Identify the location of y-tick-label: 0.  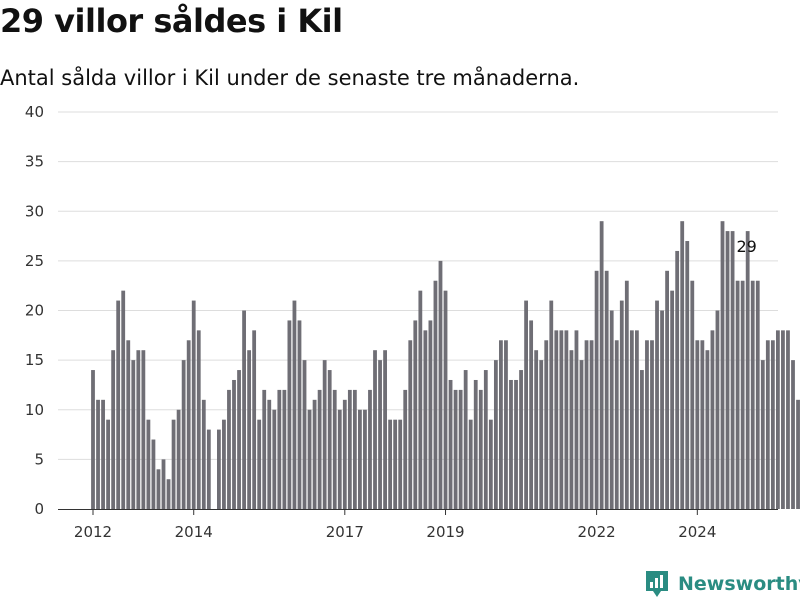
(39, 509).